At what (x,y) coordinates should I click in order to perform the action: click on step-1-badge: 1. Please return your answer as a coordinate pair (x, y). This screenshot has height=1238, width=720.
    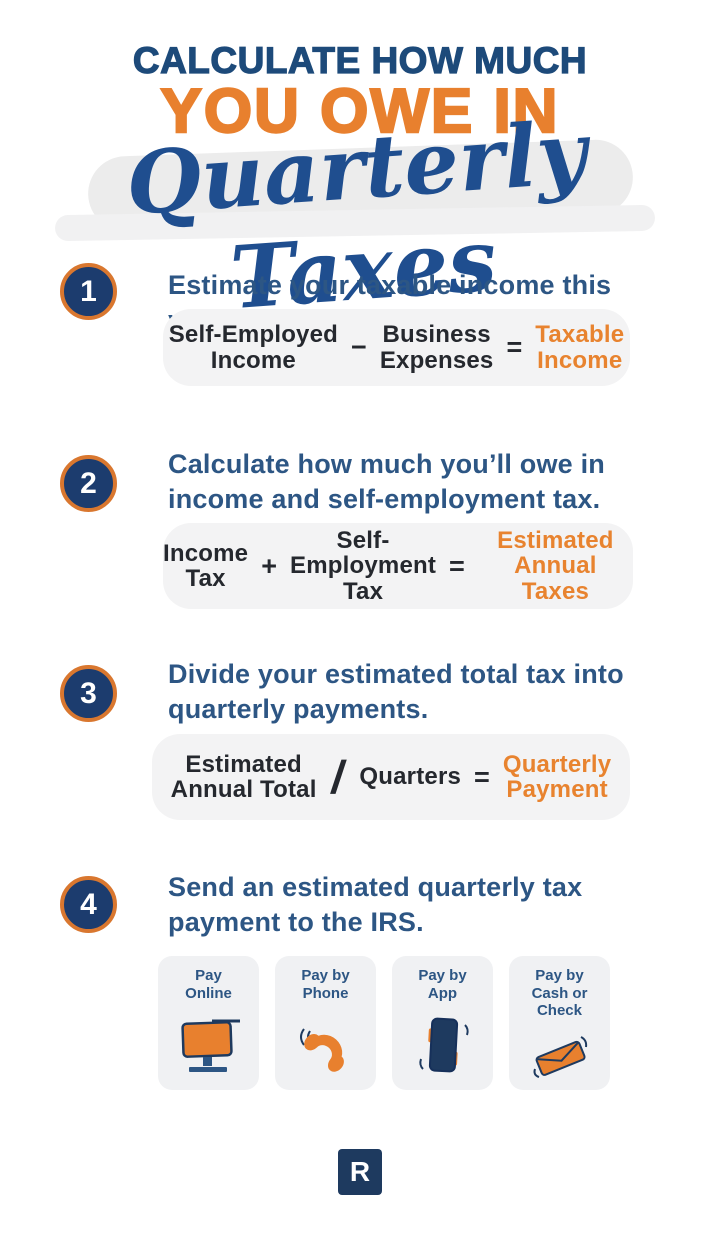
    Looking at the image, I should click on (88, 291).